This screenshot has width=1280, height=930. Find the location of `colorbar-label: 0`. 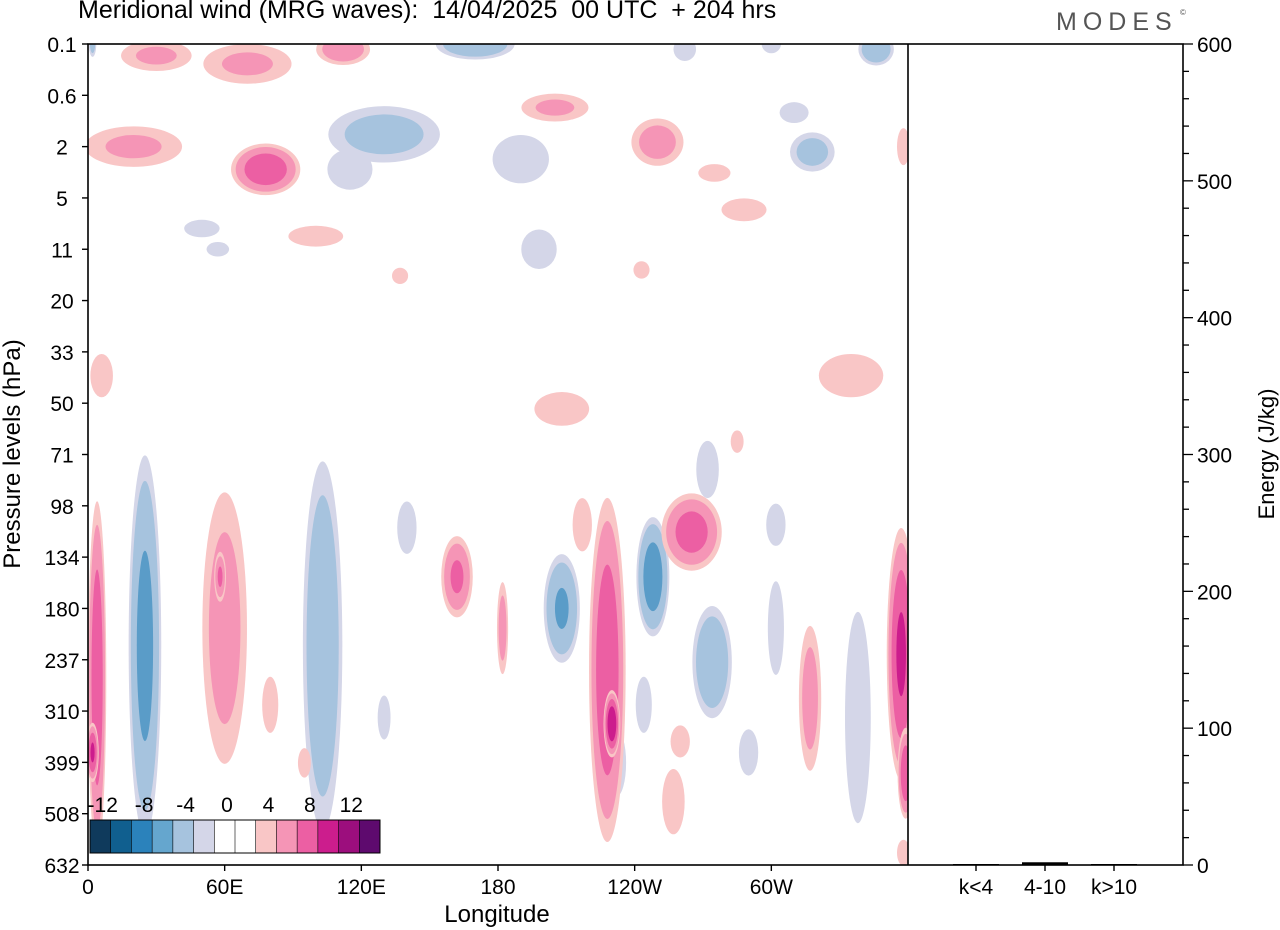

colorbar-label: 0 is located at coordinates (227, 805).